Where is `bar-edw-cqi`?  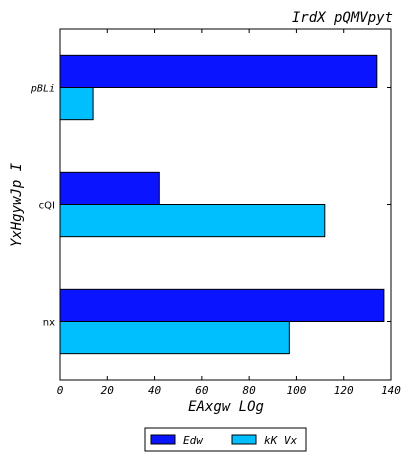 bar-edw-cqi is located at coordinates (109, 188).